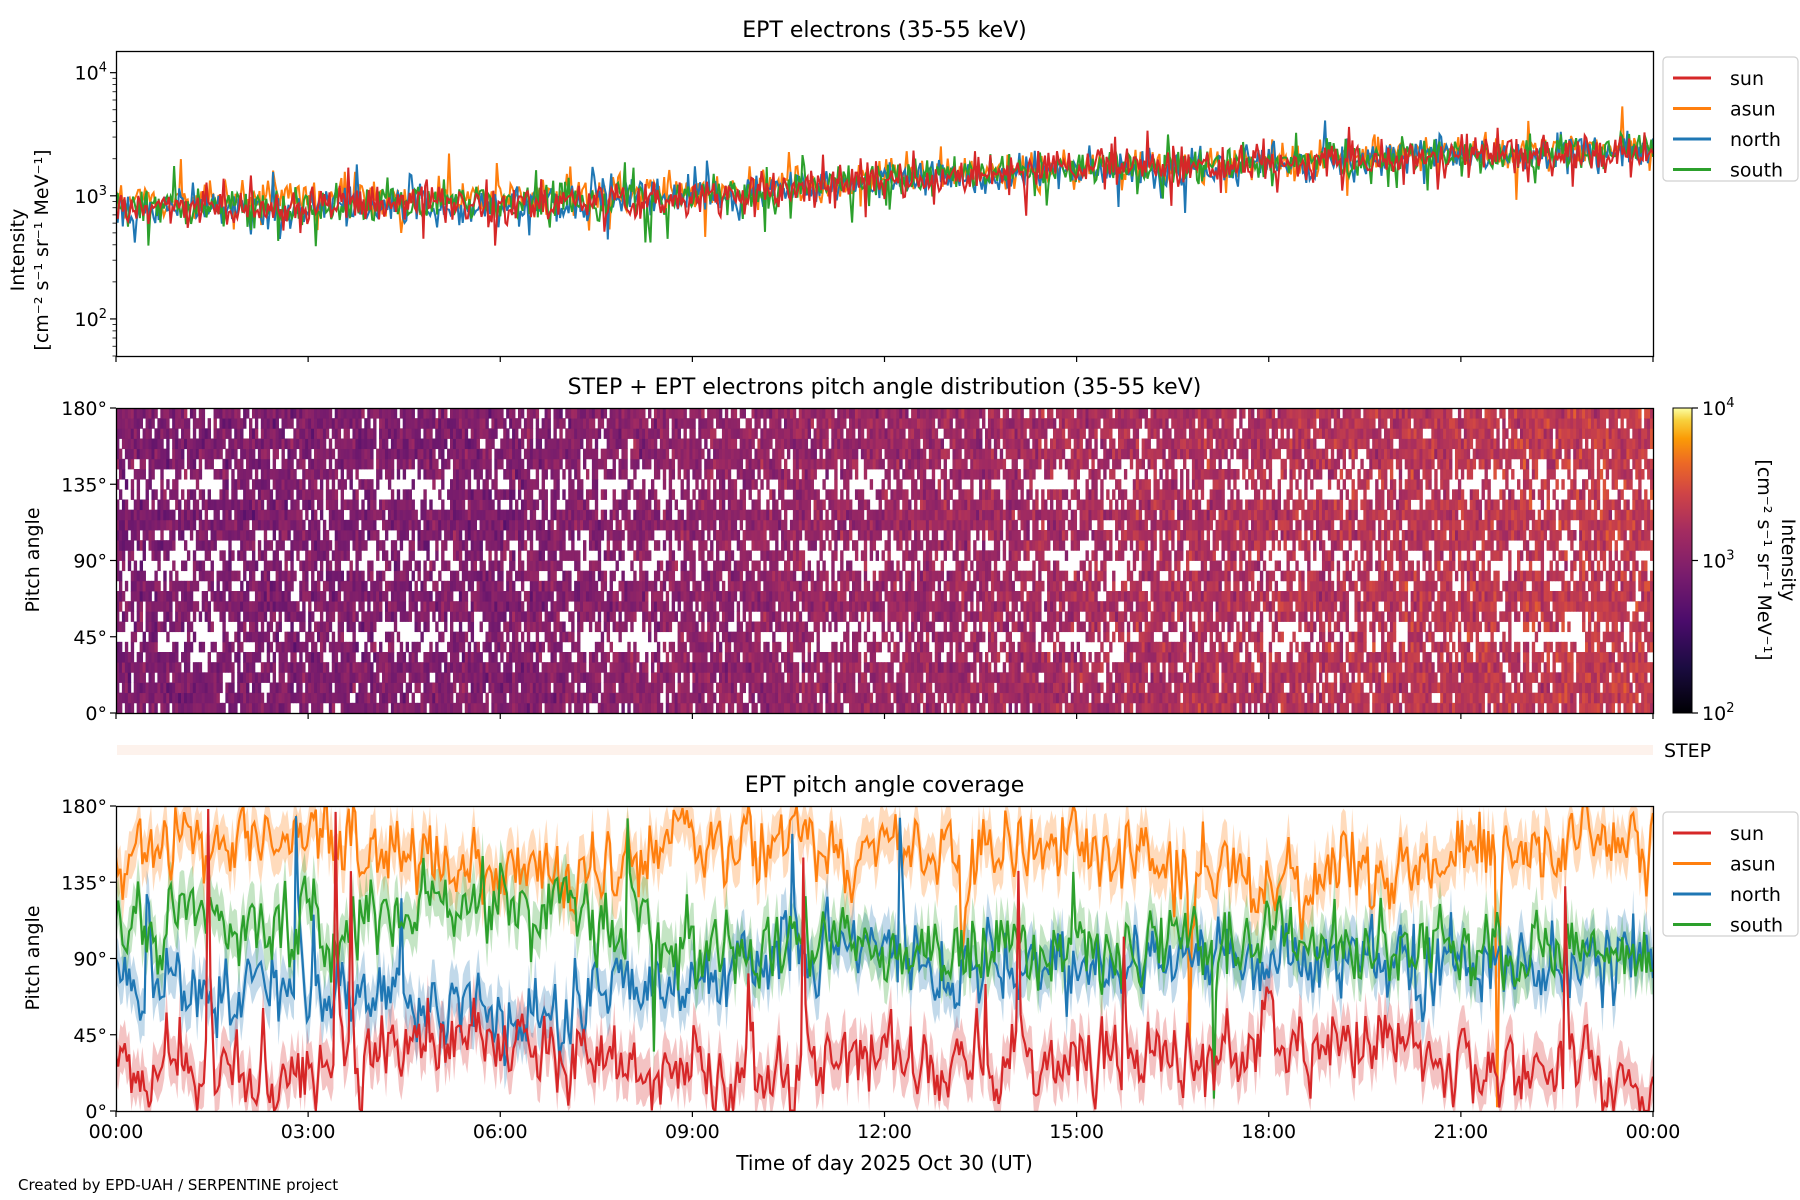 This screenshot has width=1800, height=1200. I want to click on top-y-axis-label: Intensity, so click(18, 250).